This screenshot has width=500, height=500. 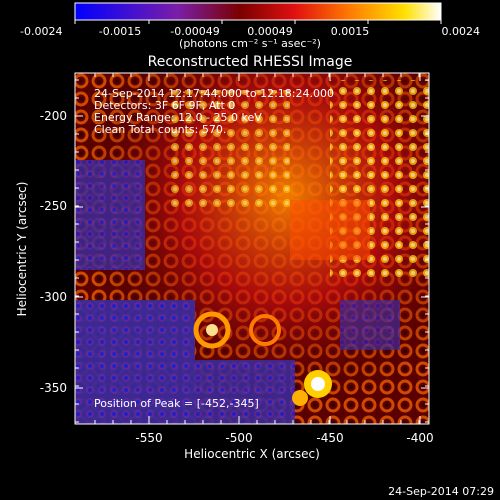 I want to click on y-tick-0: -200, so click(x=53, y=116).